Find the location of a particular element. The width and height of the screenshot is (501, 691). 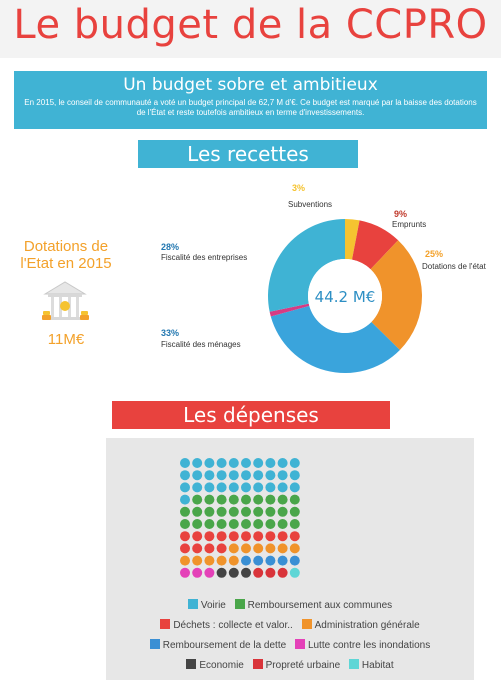

slice-label-menages: Fiscalité des ménages is located at coordinates (201, 344).